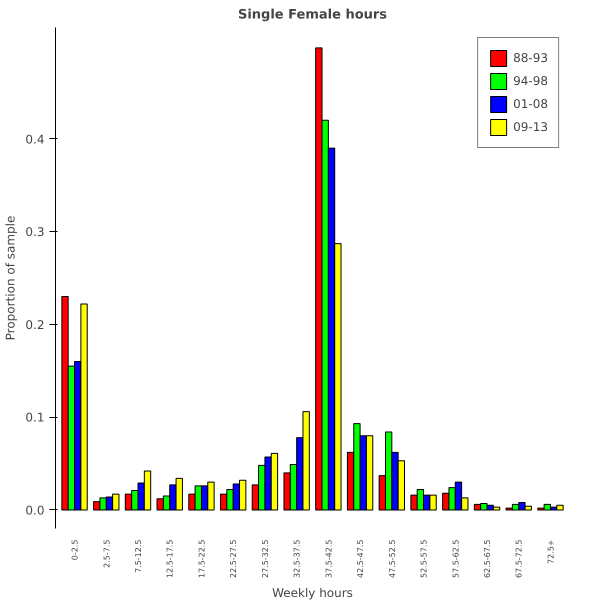 The width and height of the screenshot is (589, 603). What do you see at coordinates (530, 127) in the screenshot?
I see `legend-label: 09-13` at bounding box center [530, 127].